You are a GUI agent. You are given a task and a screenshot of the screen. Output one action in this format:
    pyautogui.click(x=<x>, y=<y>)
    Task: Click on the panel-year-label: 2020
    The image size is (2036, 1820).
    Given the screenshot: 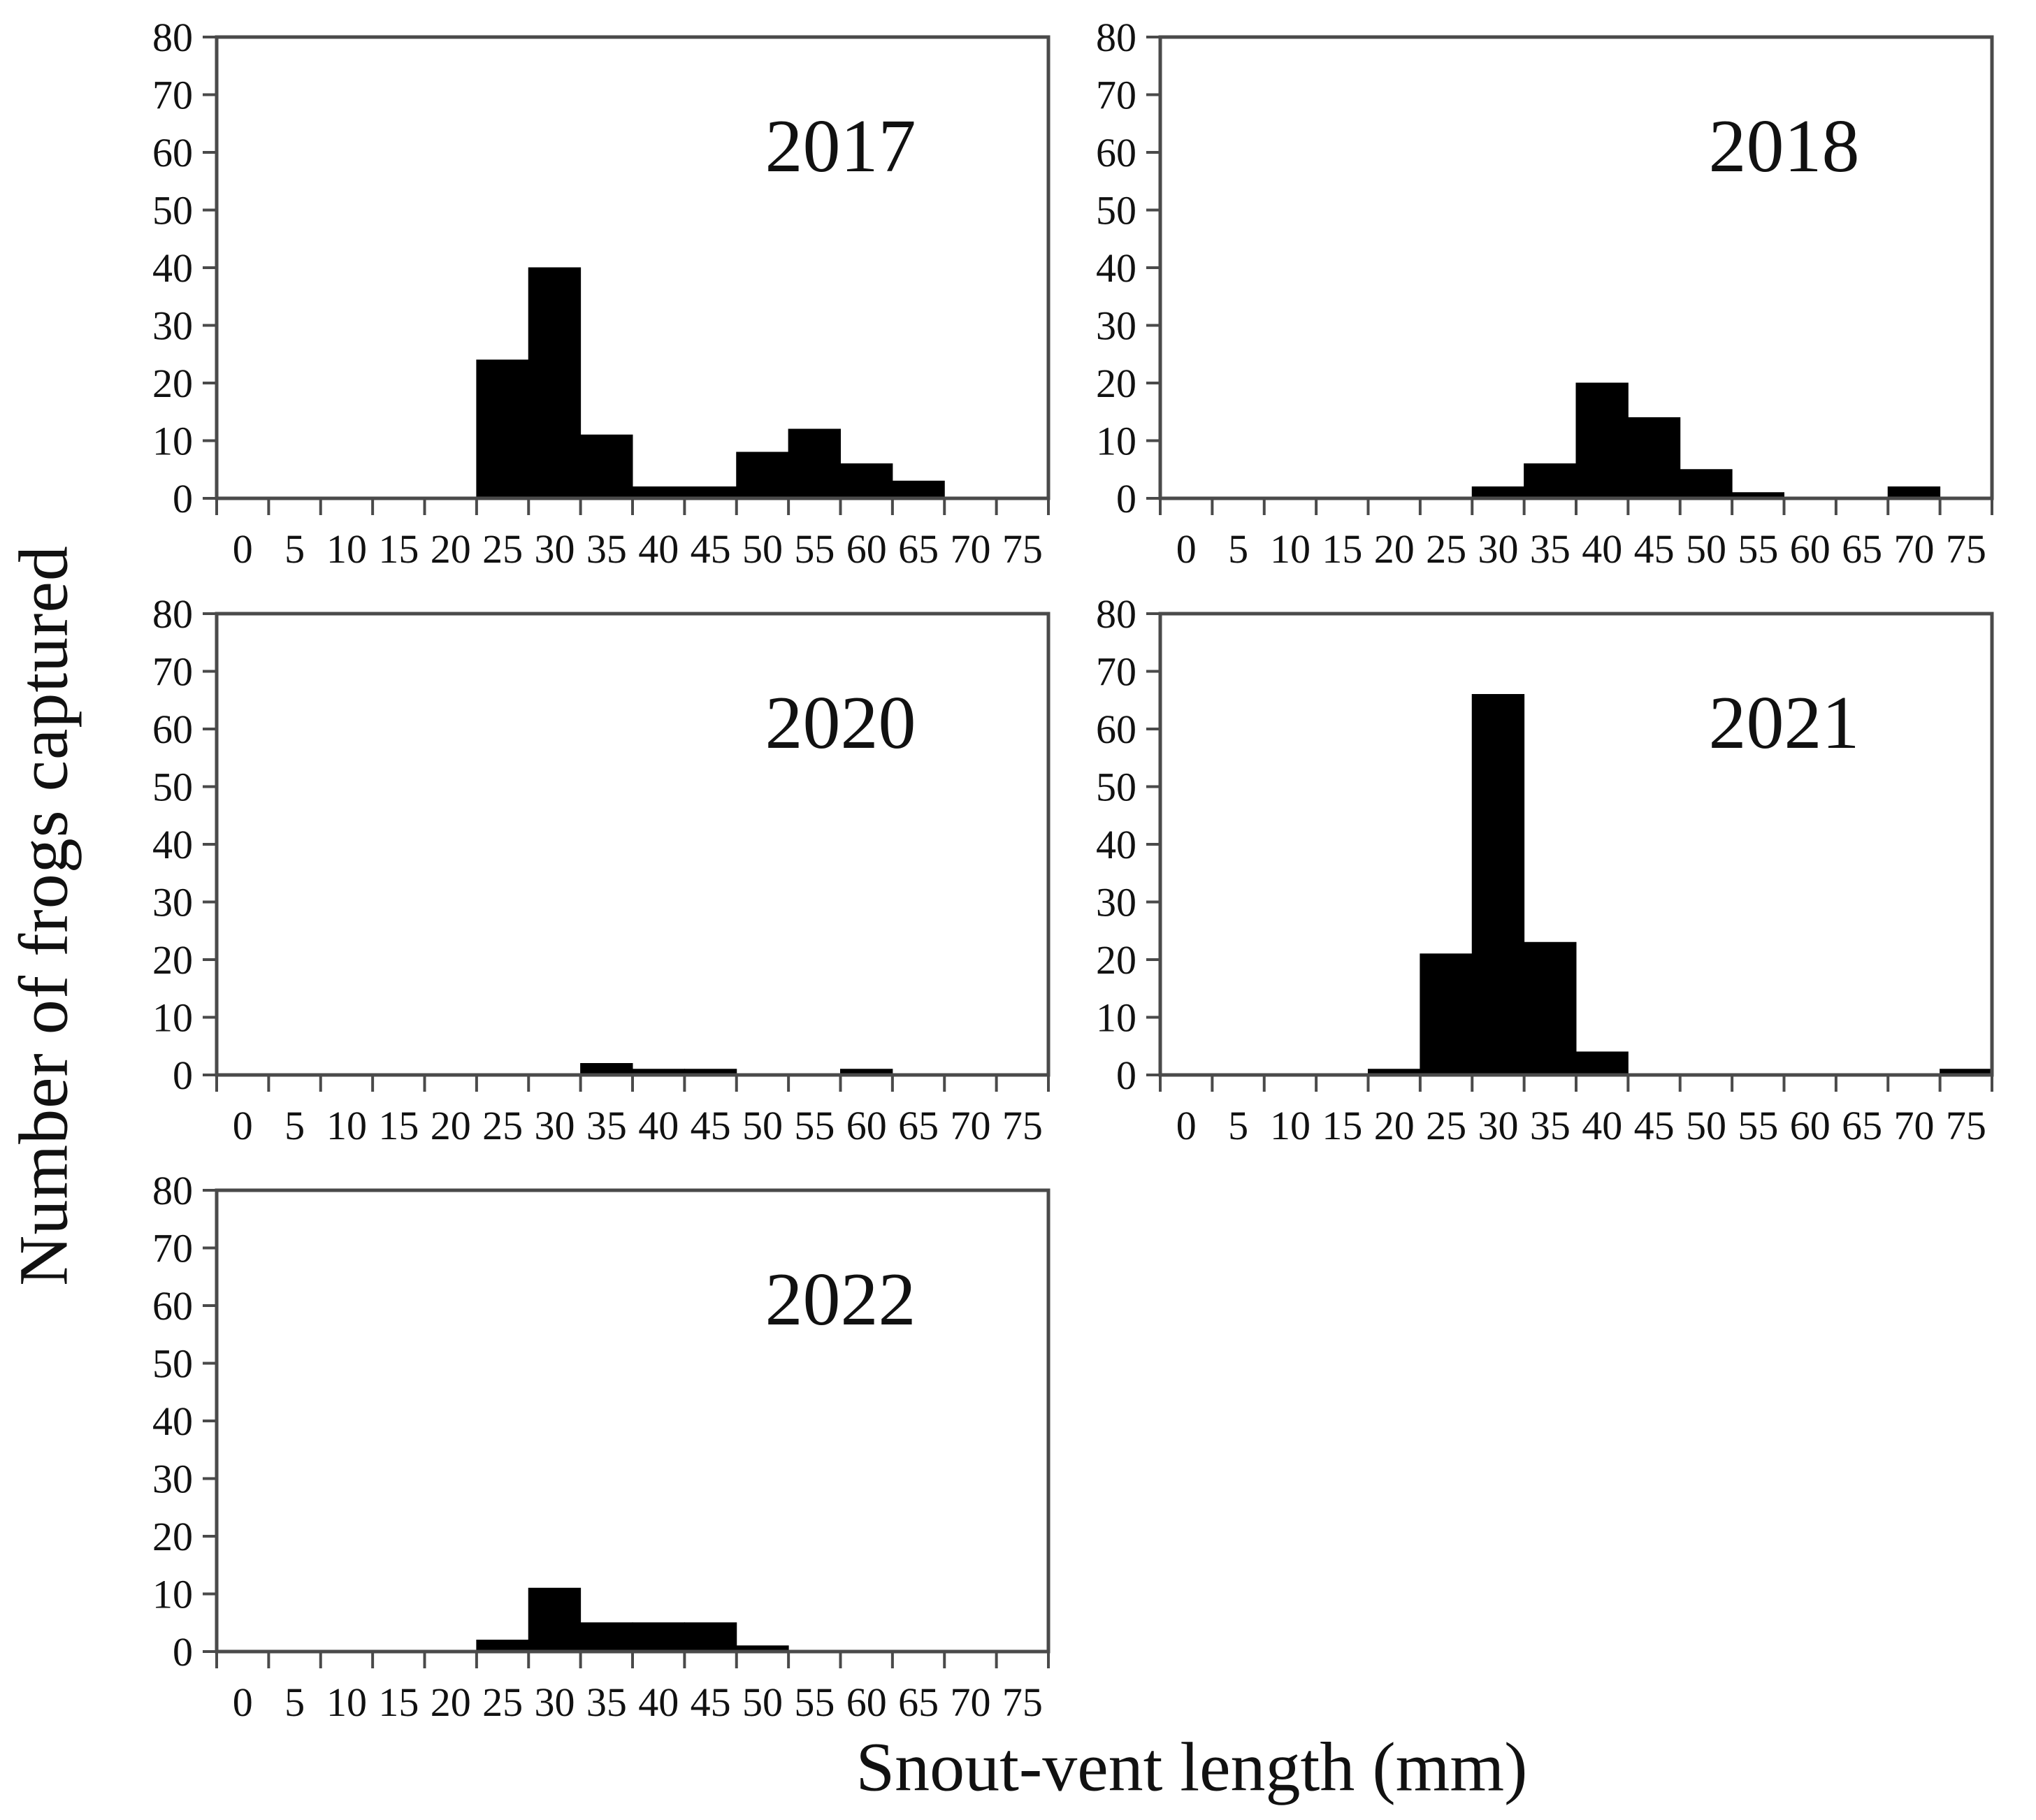 What is the action you would take?
    pyautogui.click(x=840, y=723)
    